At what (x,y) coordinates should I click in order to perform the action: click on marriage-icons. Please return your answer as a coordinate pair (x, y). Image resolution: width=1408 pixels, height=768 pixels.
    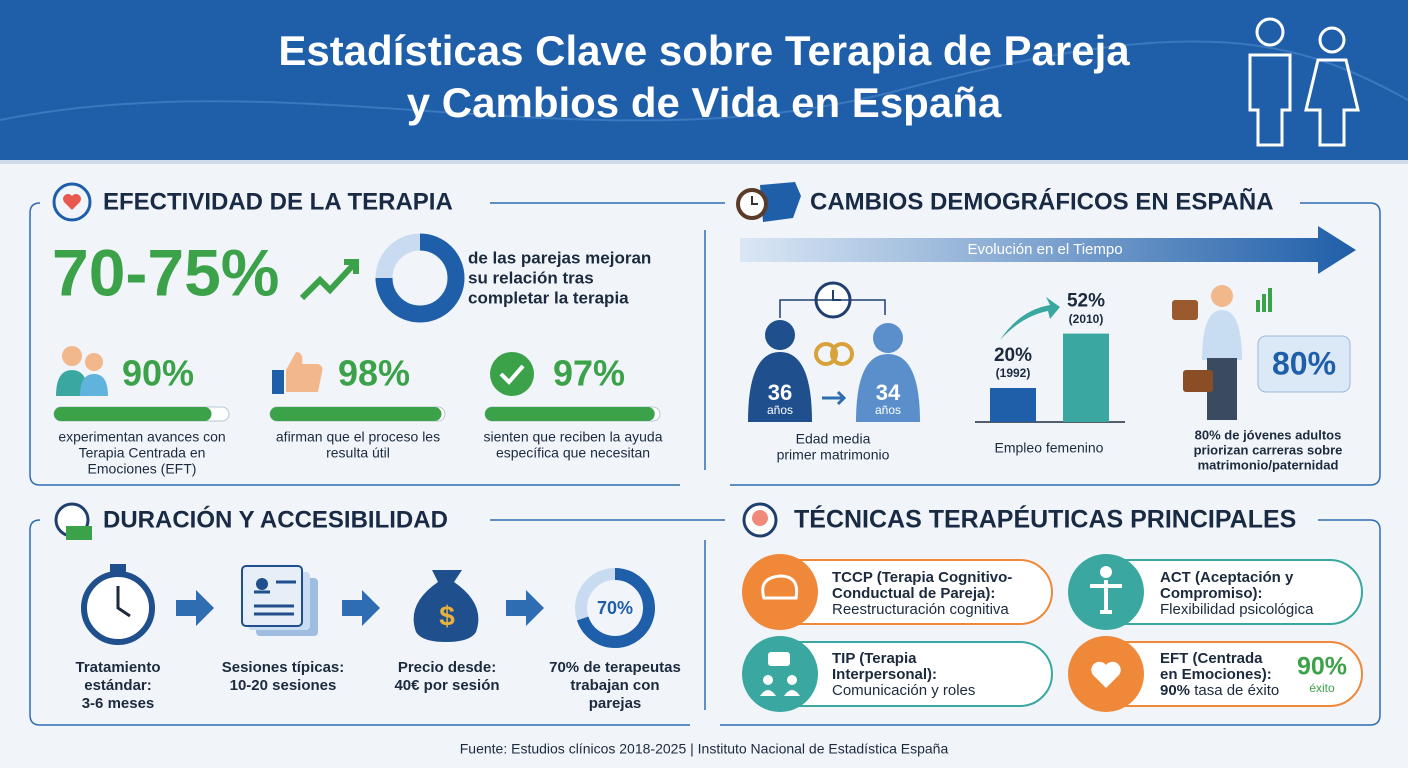
    Looking at the image, I should click on (834, 351).